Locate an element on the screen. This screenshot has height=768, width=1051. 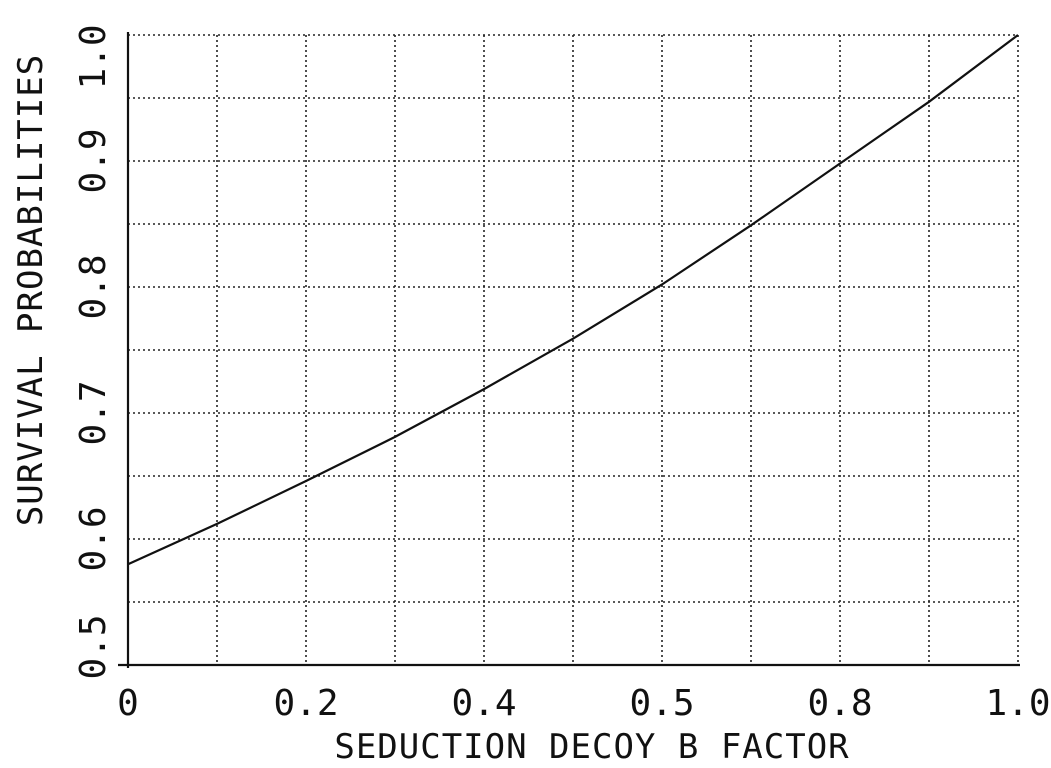
y-tick-label: 0.6 is located at coordinates (93, 538).